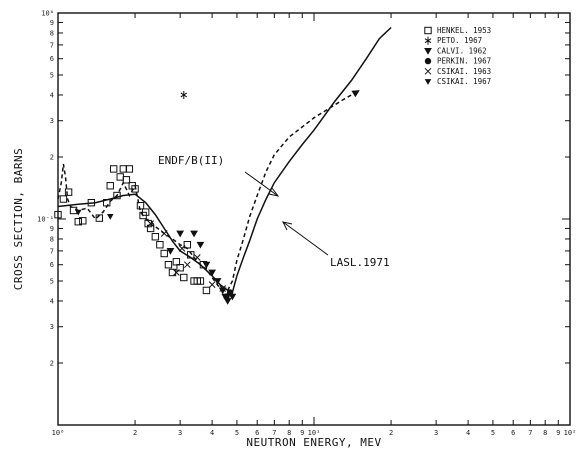  Describe the element at coordinates (302, 433) in the screenshot. I see `x-tick-label: 9` at that location.